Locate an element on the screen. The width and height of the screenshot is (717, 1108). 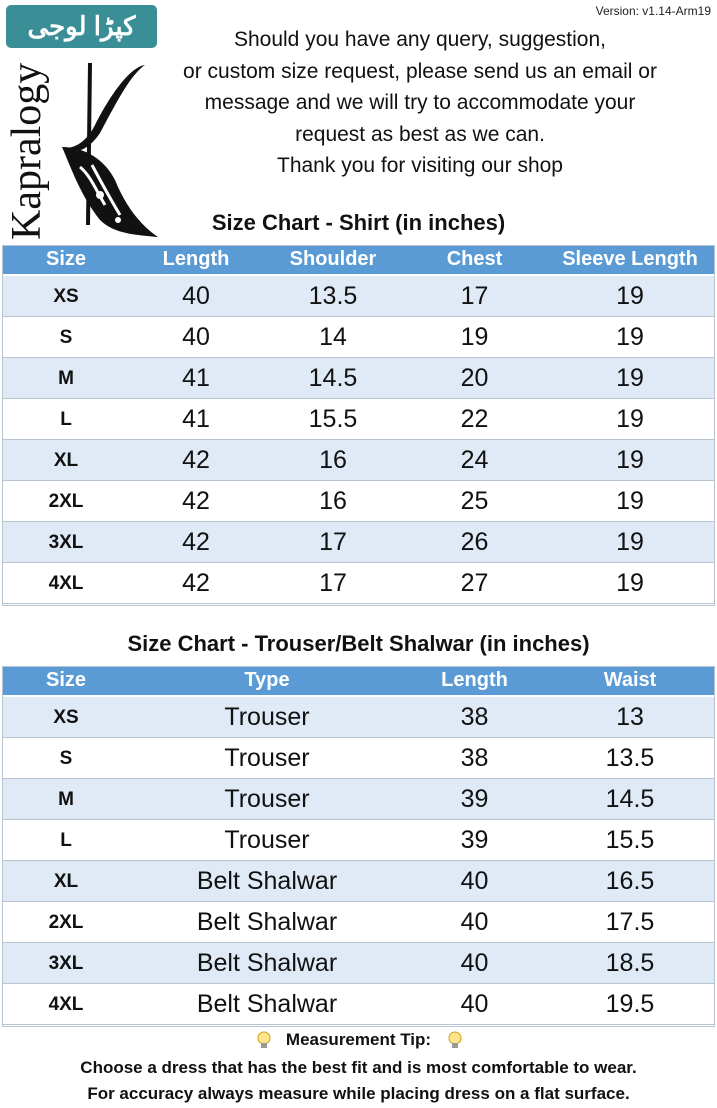
value-cell: 25 is located at coordinates (474, 501).